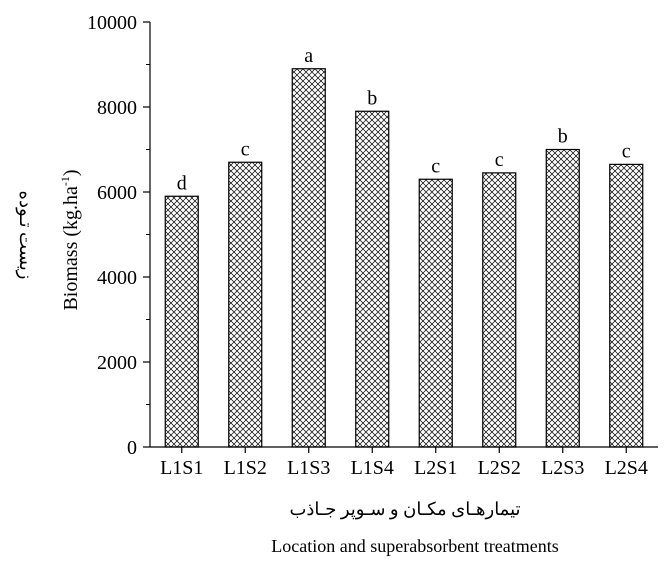  Describe the element at coordinates (117, 278) in the screenshot. I see `y-tick-label: 4000` at that location.